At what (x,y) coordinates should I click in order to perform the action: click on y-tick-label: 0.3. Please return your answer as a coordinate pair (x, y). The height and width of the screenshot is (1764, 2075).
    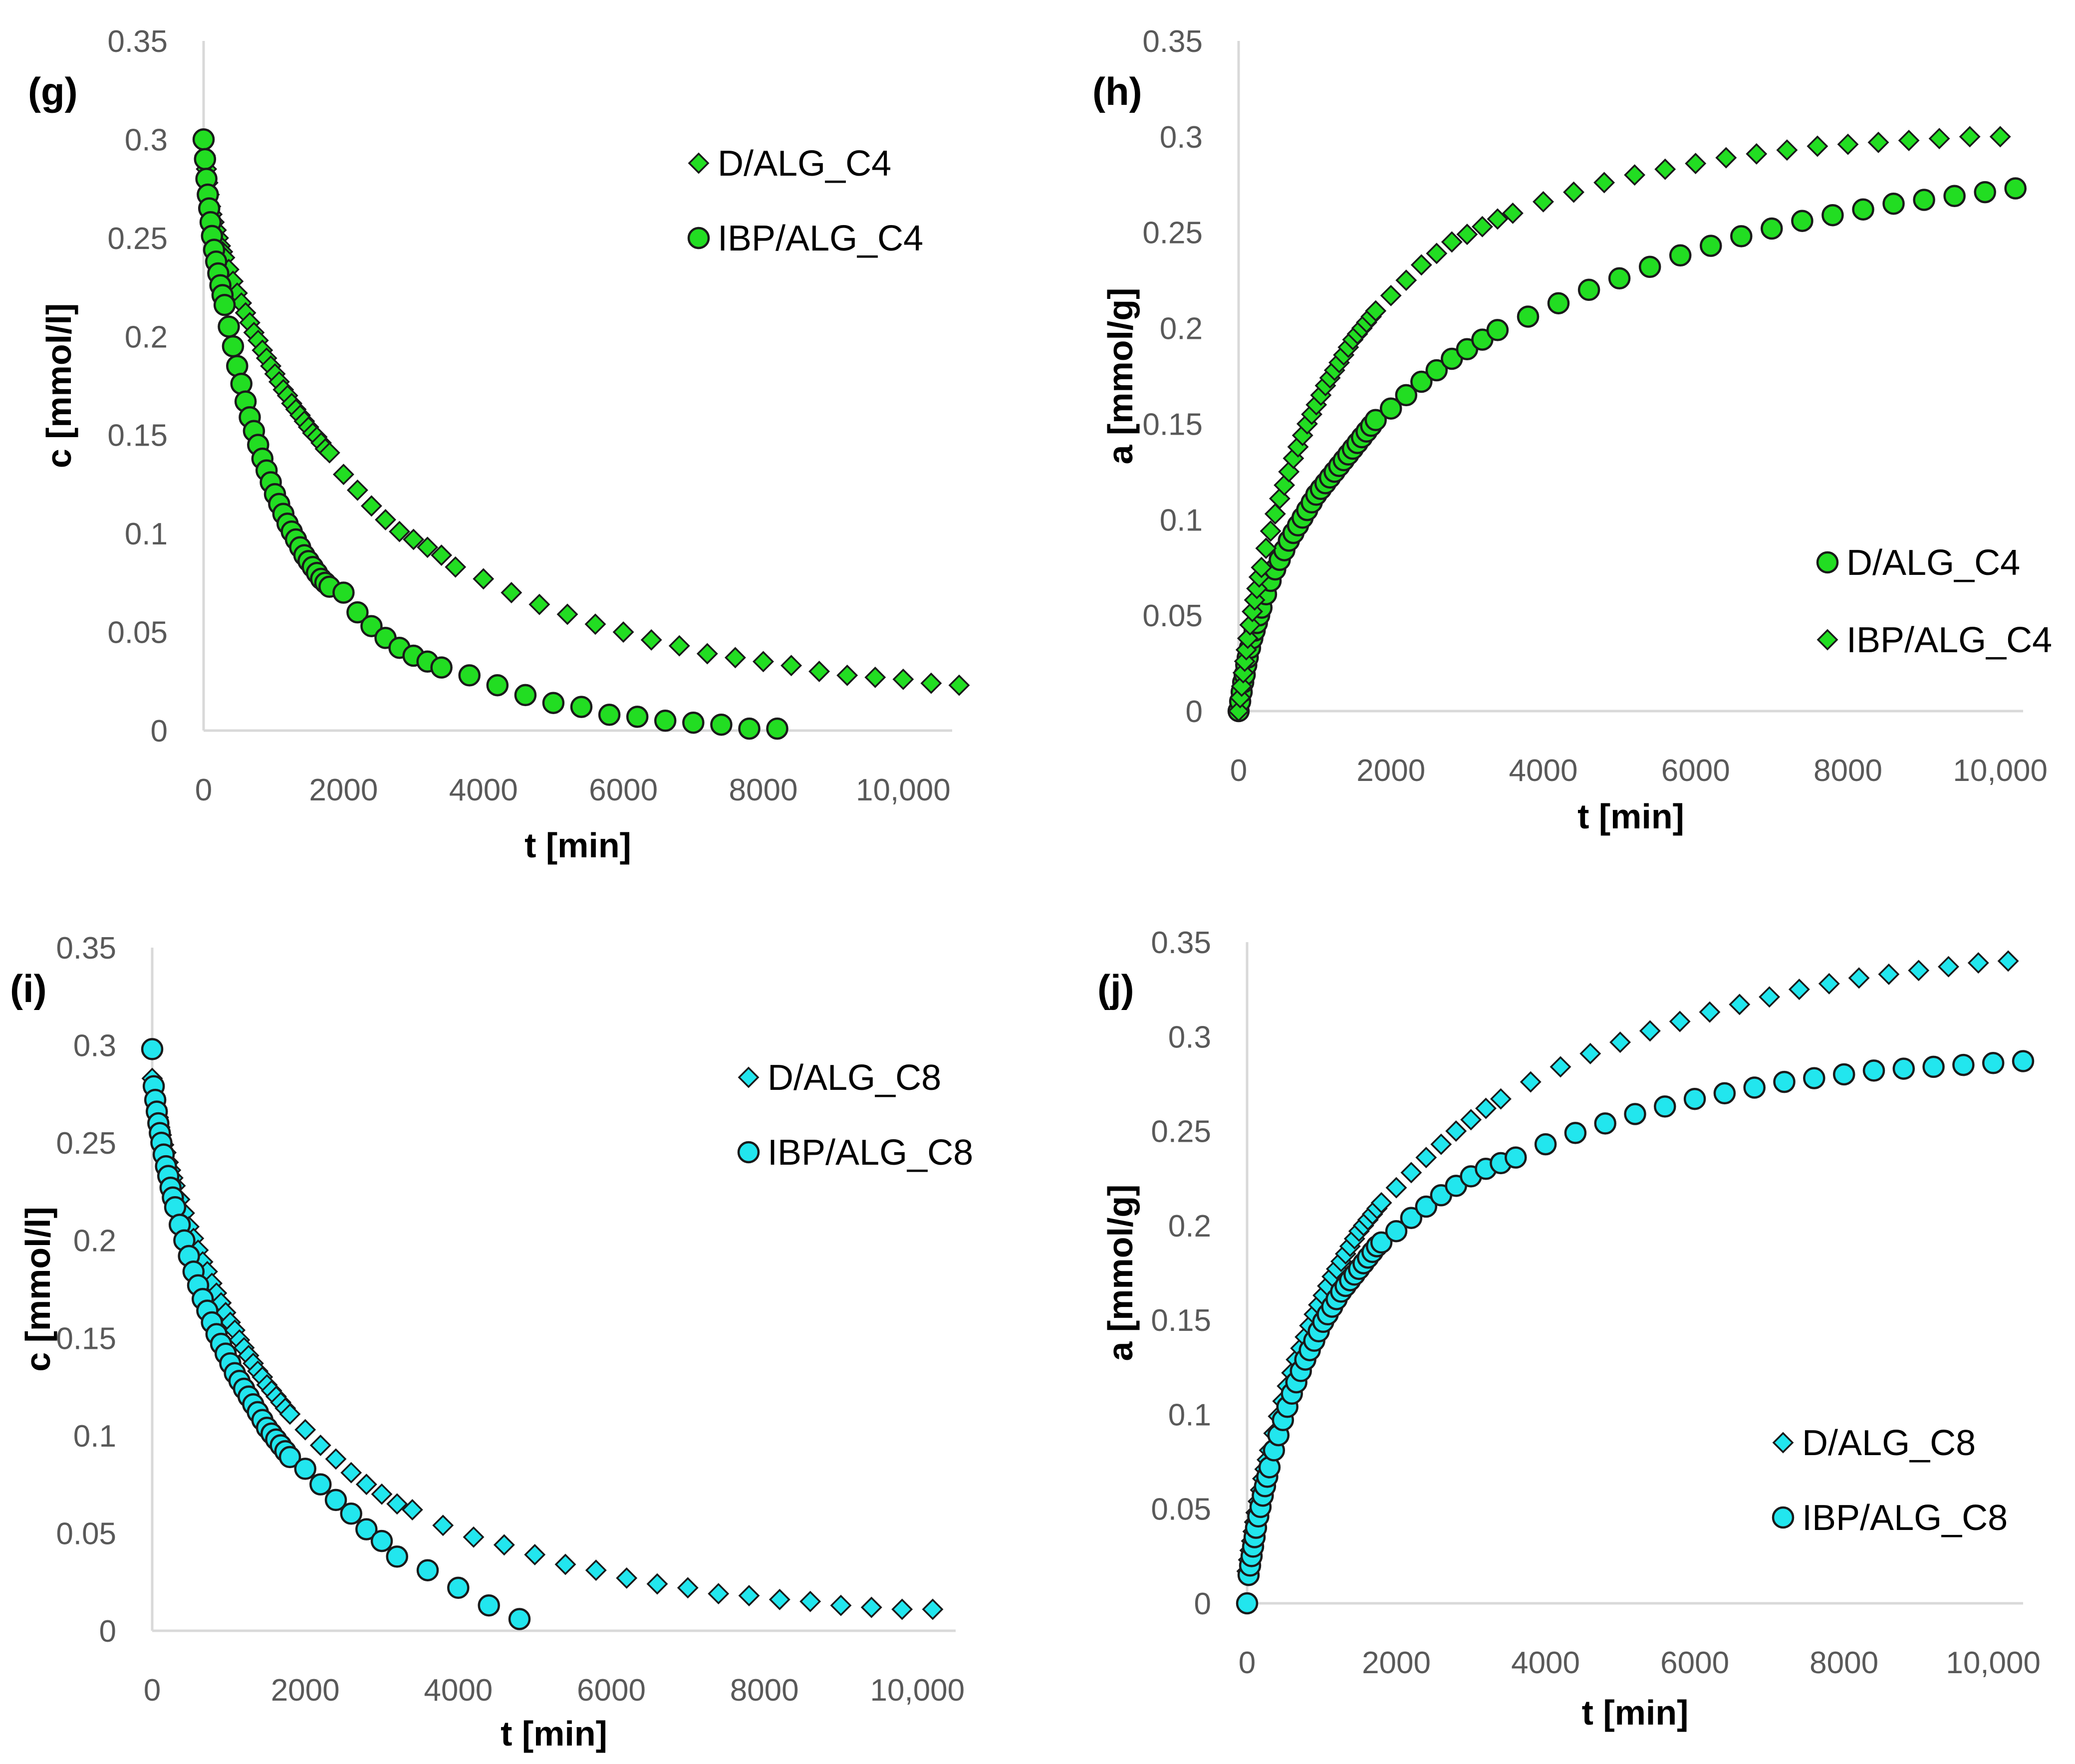
    Looking at the image, I should click on (146, 140).